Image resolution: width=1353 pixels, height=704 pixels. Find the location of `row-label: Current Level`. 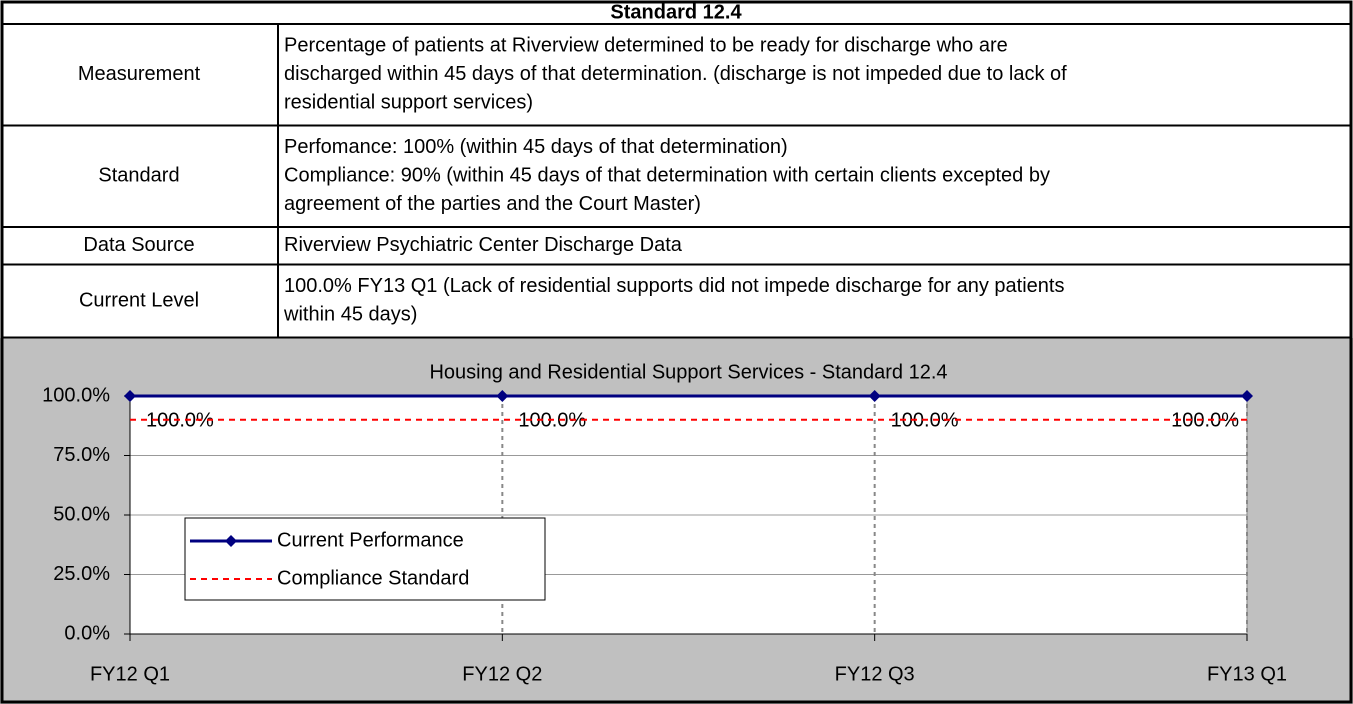

row-label: Current Level is located at coordinates (139, 300).